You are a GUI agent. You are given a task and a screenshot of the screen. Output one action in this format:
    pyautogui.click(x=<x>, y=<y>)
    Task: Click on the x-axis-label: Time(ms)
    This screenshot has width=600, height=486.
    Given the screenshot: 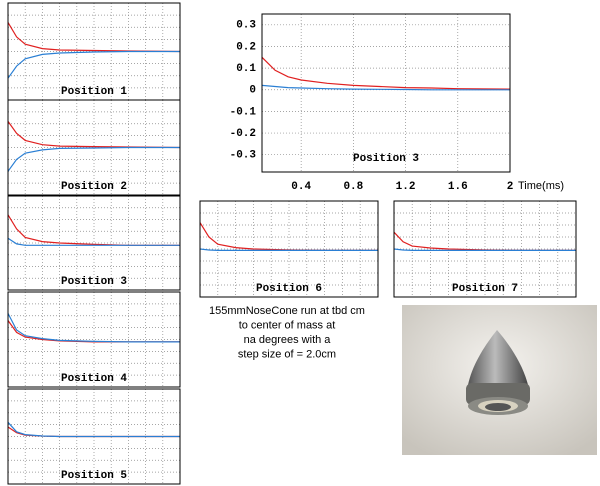 What is the action you would take?
    pyautogui.click(x=541, y=186)
    